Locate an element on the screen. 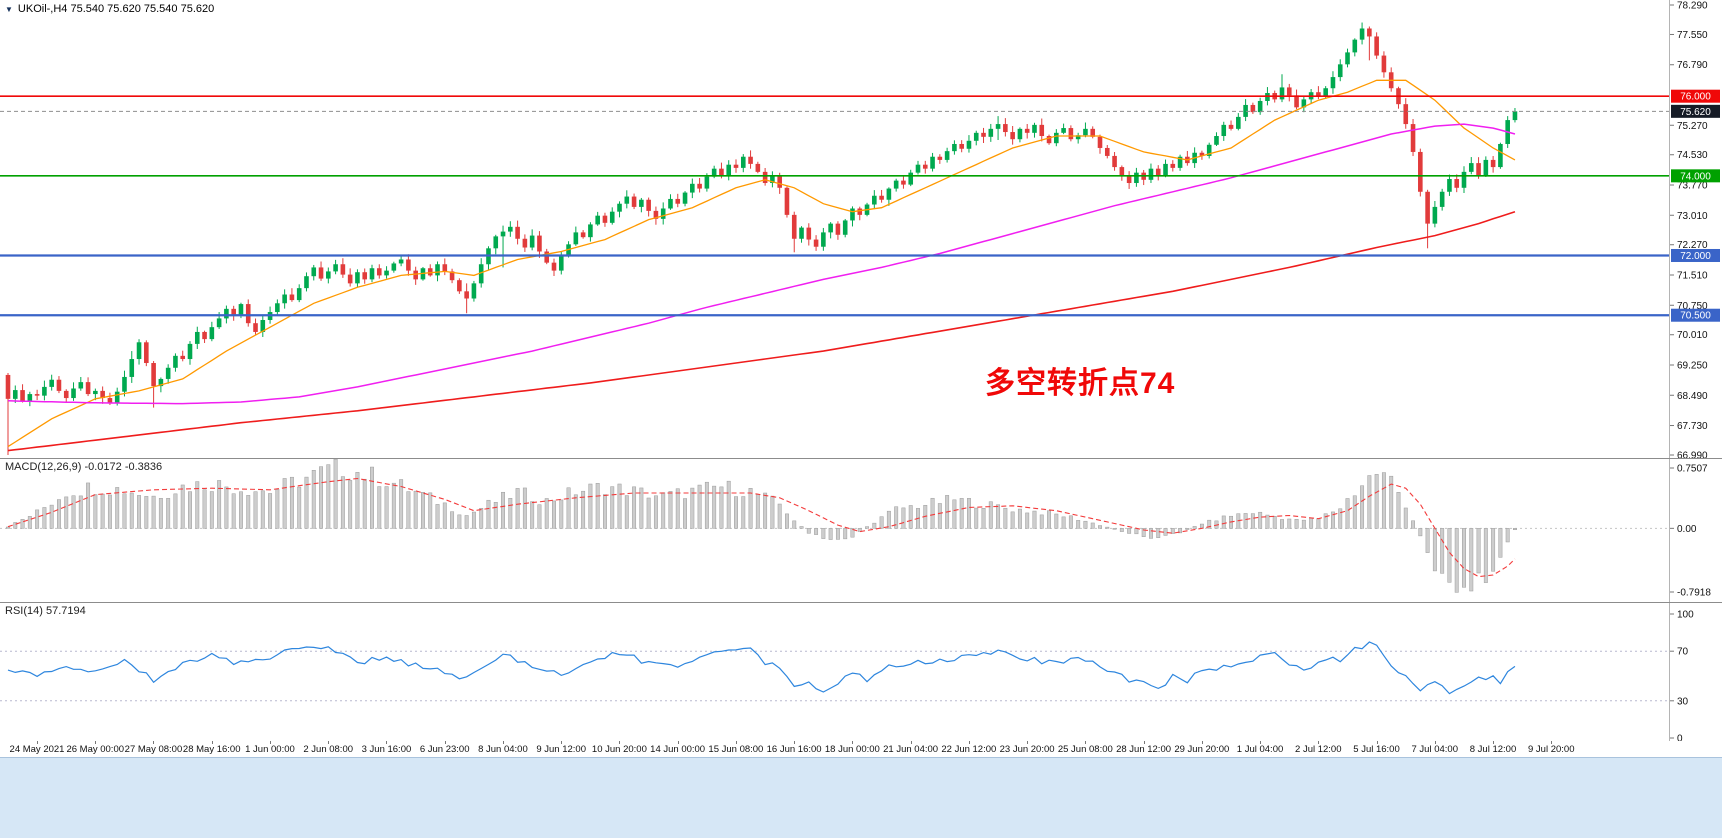 The image size is (1722, 838). time-label: 7 Jul 04:00 is located at coordinates (1434, 749).